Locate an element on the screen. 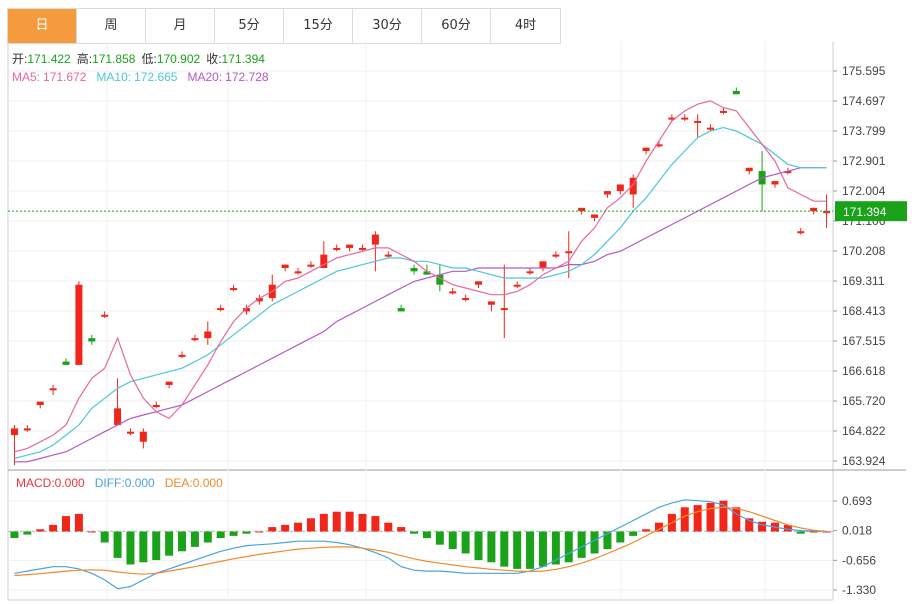 The width and height of the screenshot is (912, 604). price-tick-label: 164.822 is located at coordinates (864, 431).